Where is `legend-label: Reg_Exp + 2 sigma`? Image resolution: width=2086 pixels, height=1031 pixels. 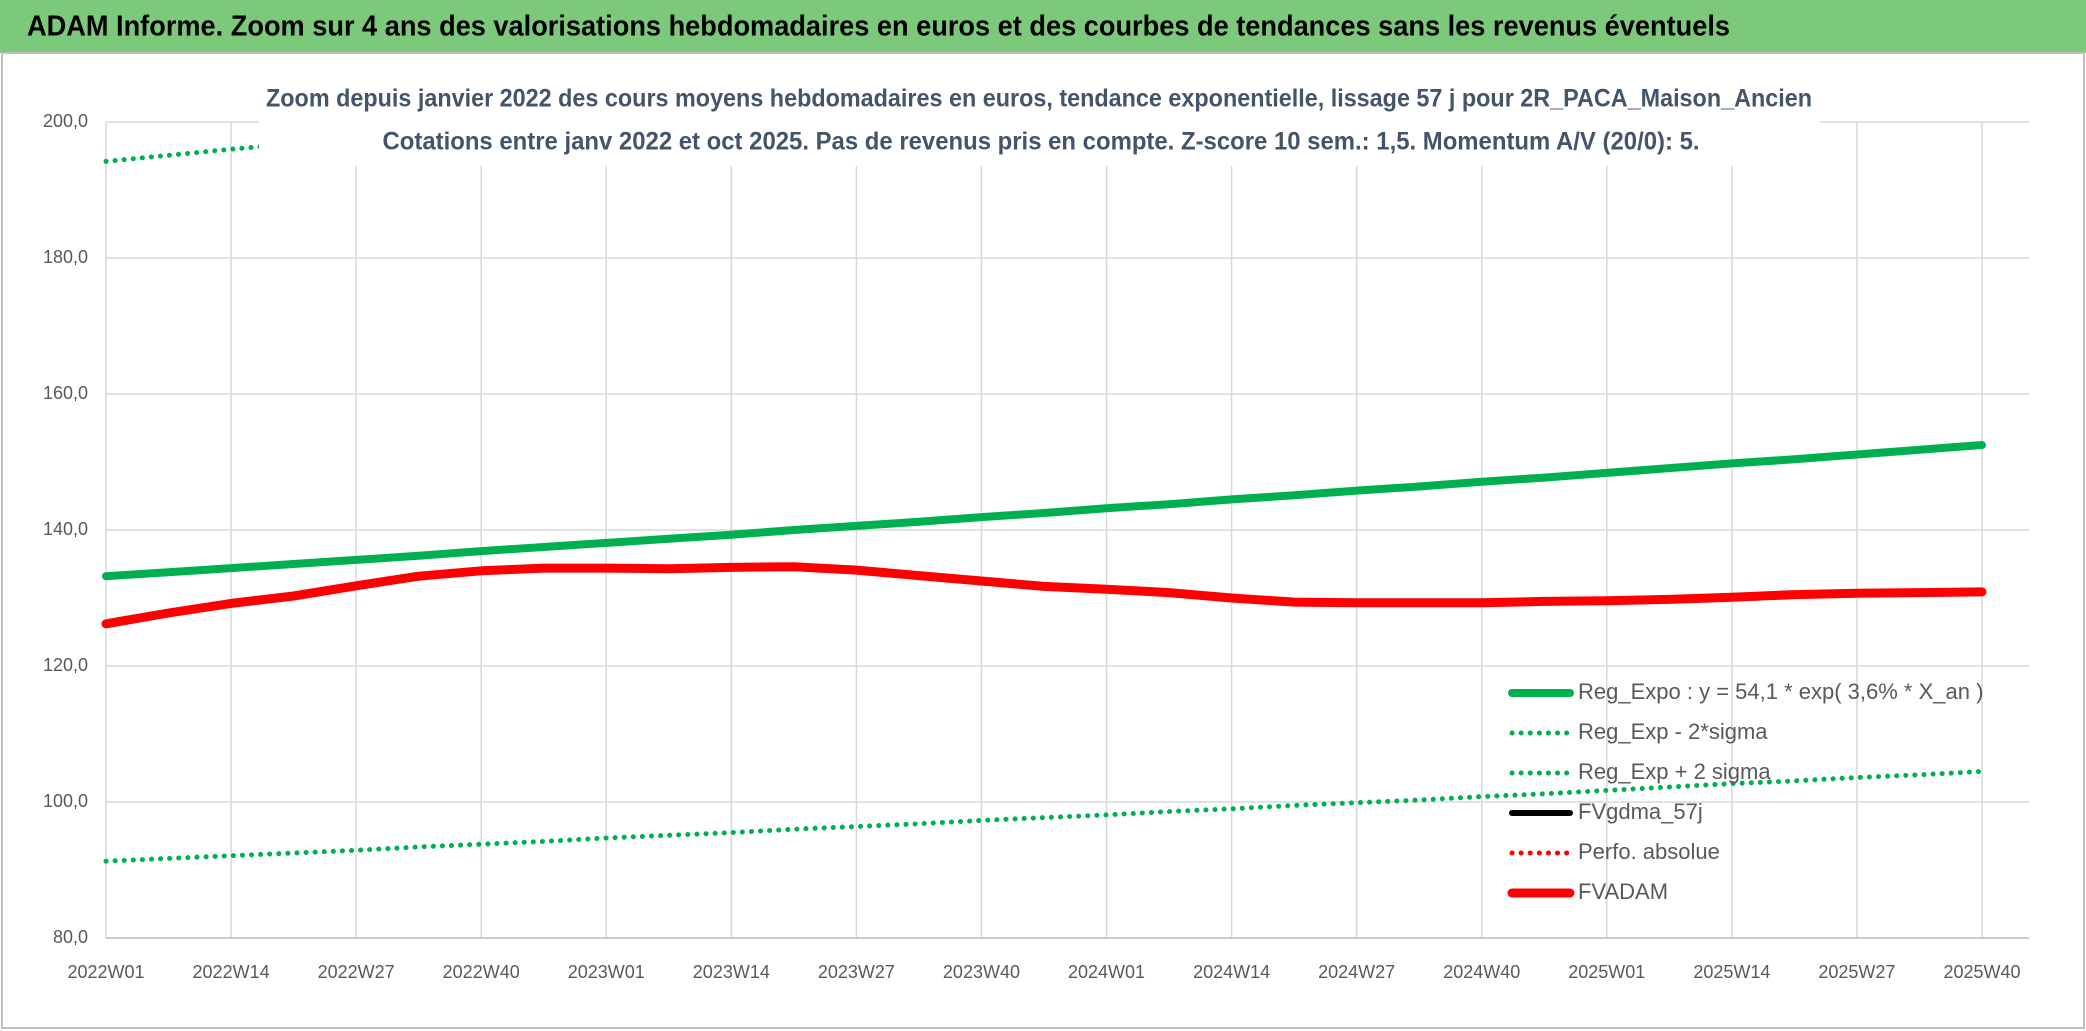
legend-label: Reg_Exp + 2 sigma is located at coordinates (1674, 771).